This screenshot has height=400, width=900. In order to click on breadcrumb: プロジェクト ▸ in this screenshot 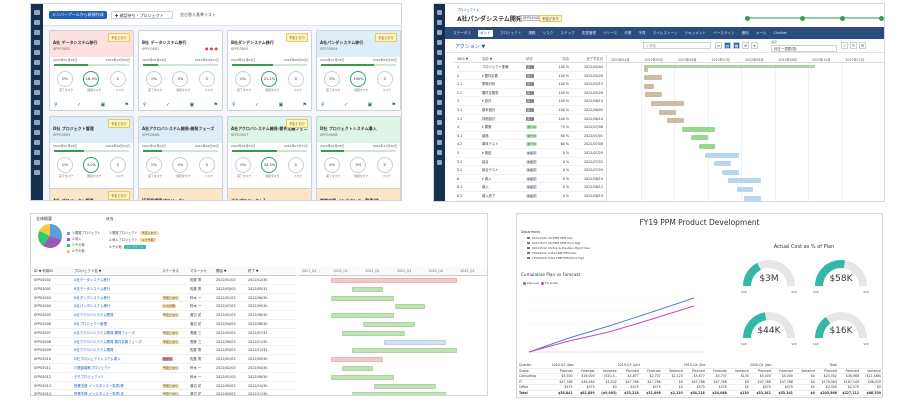, I will do `click(468, 10)`.